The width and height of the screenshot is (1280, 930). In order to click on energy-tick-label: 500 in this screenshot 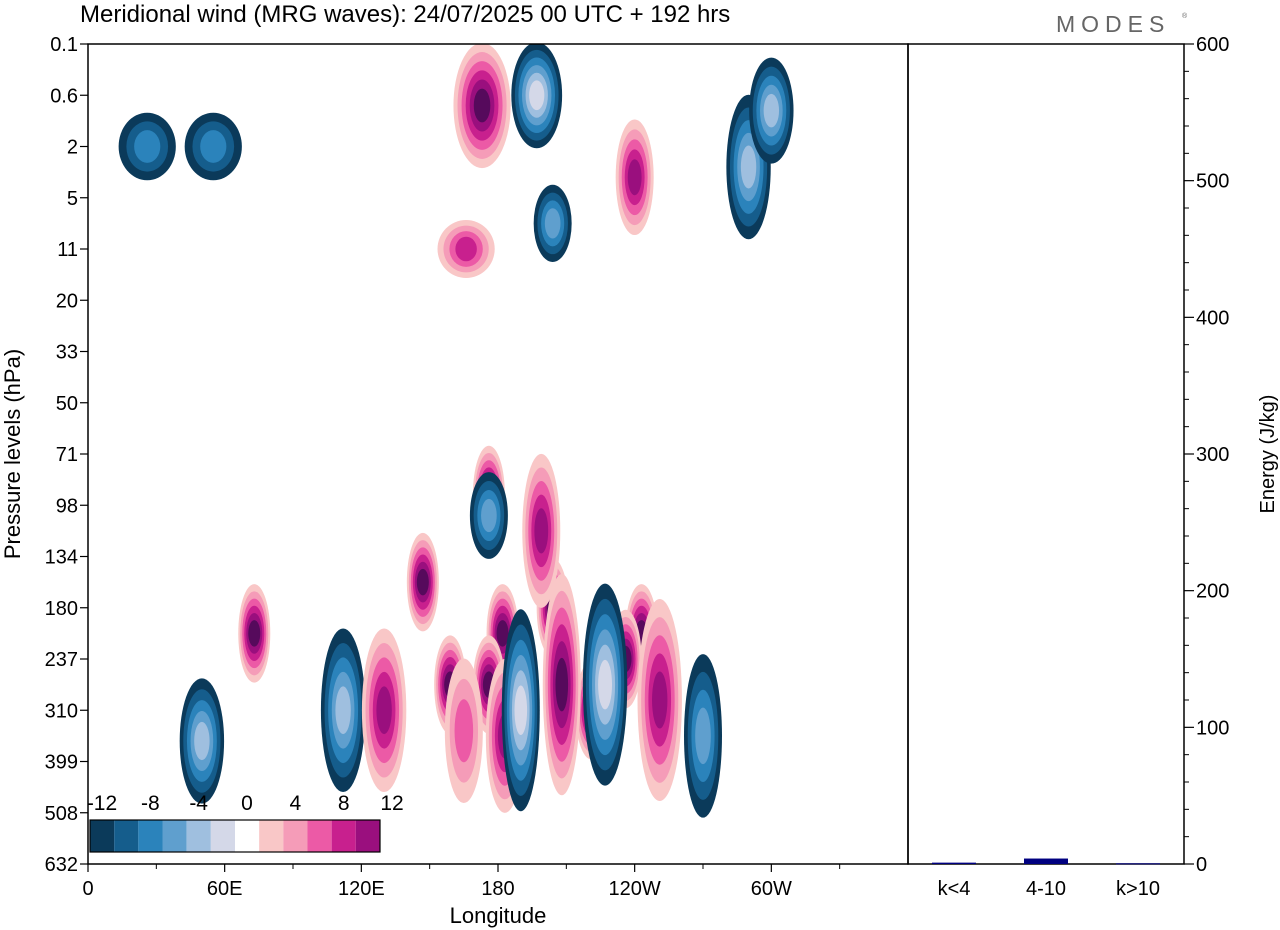, I will do `click(1212, 182)`.